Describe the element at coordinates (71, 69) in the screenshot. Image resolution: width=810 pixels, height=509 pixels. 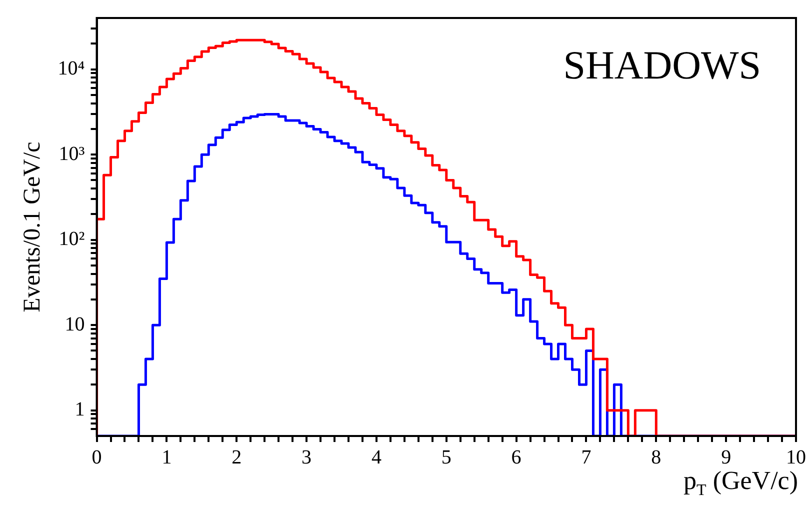
I see `y-tick-label: 10⁴` at that location.